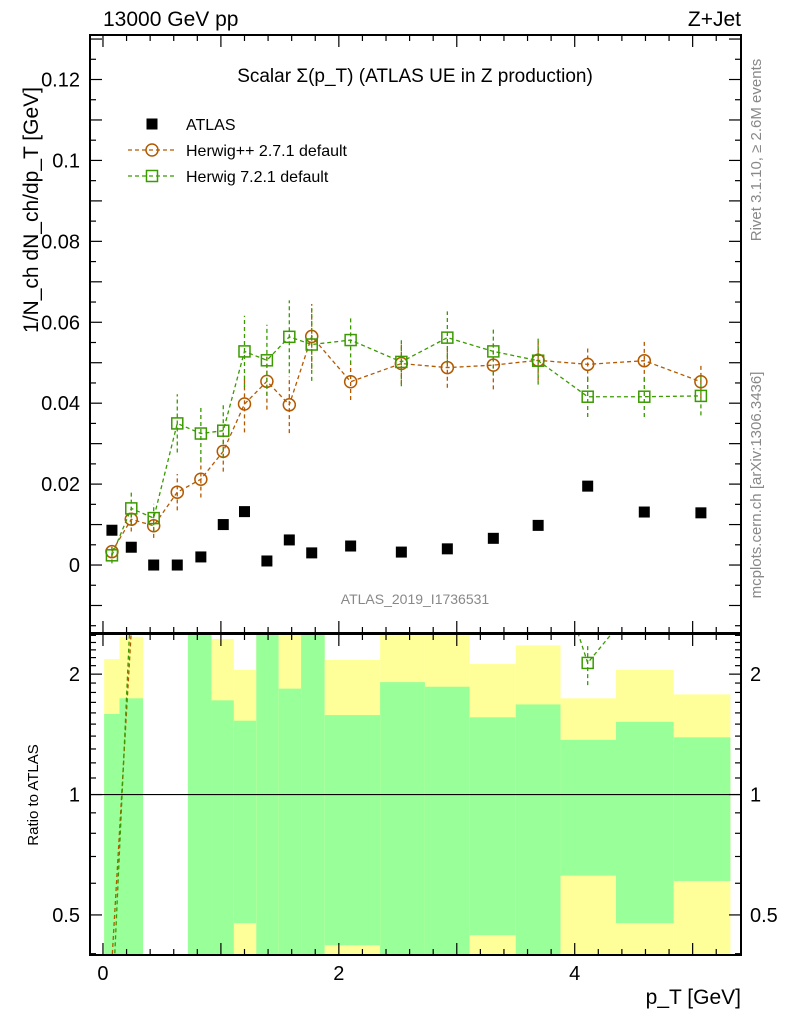 The height and width of the screenshot is (1024, 786). I want to click on legend-label-herwig7: Herwig 7.2.1 default, so click(257, 177).